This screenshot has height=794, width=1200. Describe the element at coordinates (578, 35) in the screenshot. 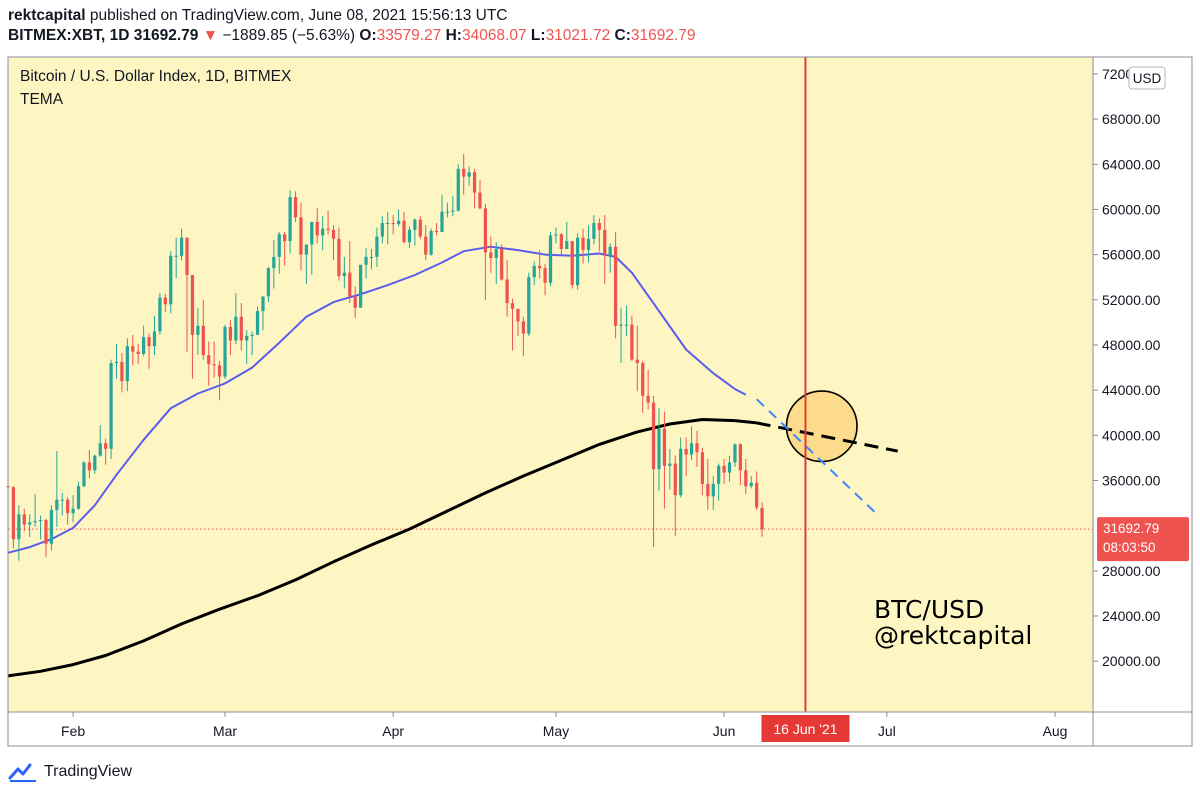

I see `low-value: 31021.72` at that location.